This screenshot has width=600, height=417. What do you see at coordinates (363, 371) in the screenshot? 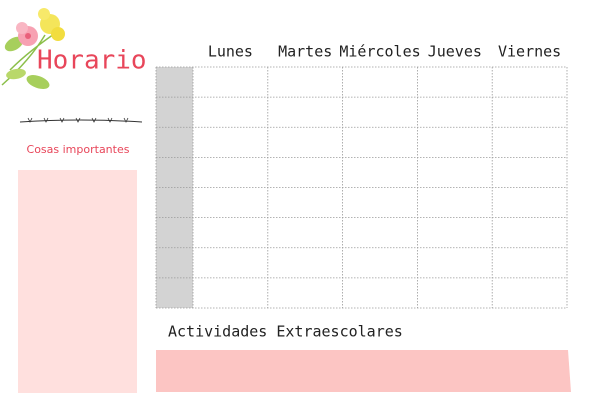
I see `activities-box` at bounding box center [363, 371].